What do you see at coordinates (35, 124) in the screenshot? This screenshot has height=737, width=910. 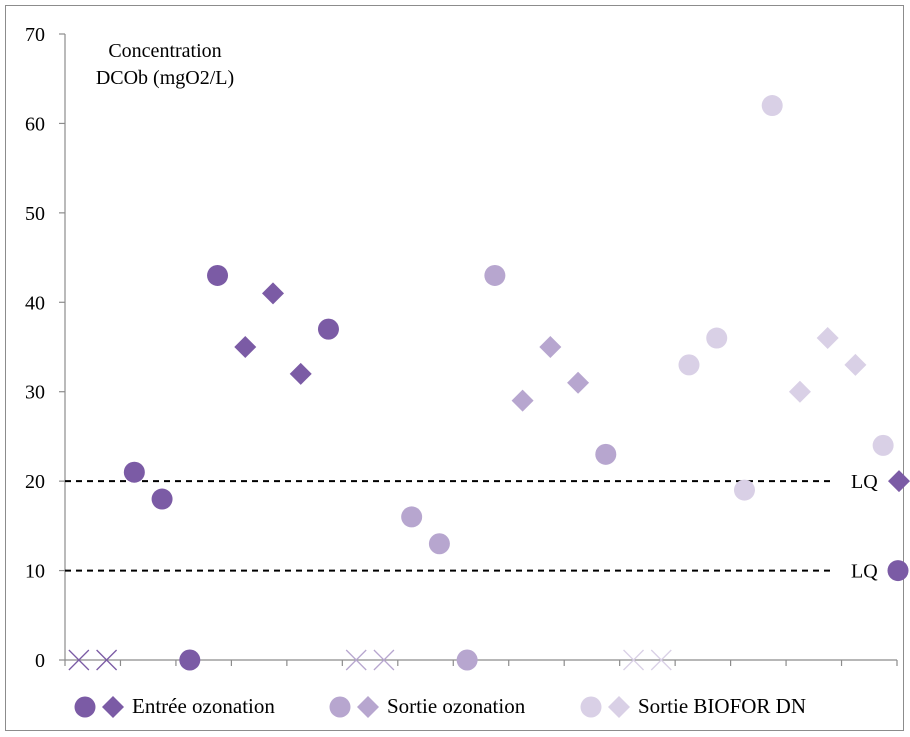 I see `y-tick-label-60: 60` at bounding box center [35, 124].